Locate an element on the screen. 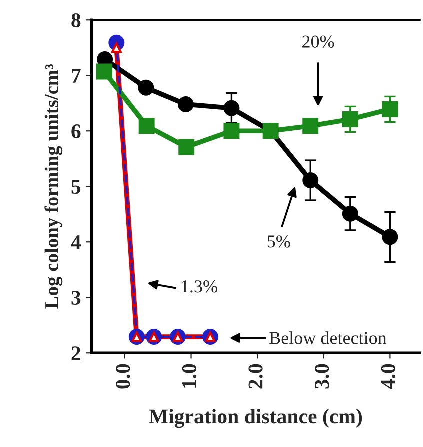 Image resolution: width=423 pixels, height=447 pixels. x-tick-label: 3.0 is located at coordinates (322, 376).